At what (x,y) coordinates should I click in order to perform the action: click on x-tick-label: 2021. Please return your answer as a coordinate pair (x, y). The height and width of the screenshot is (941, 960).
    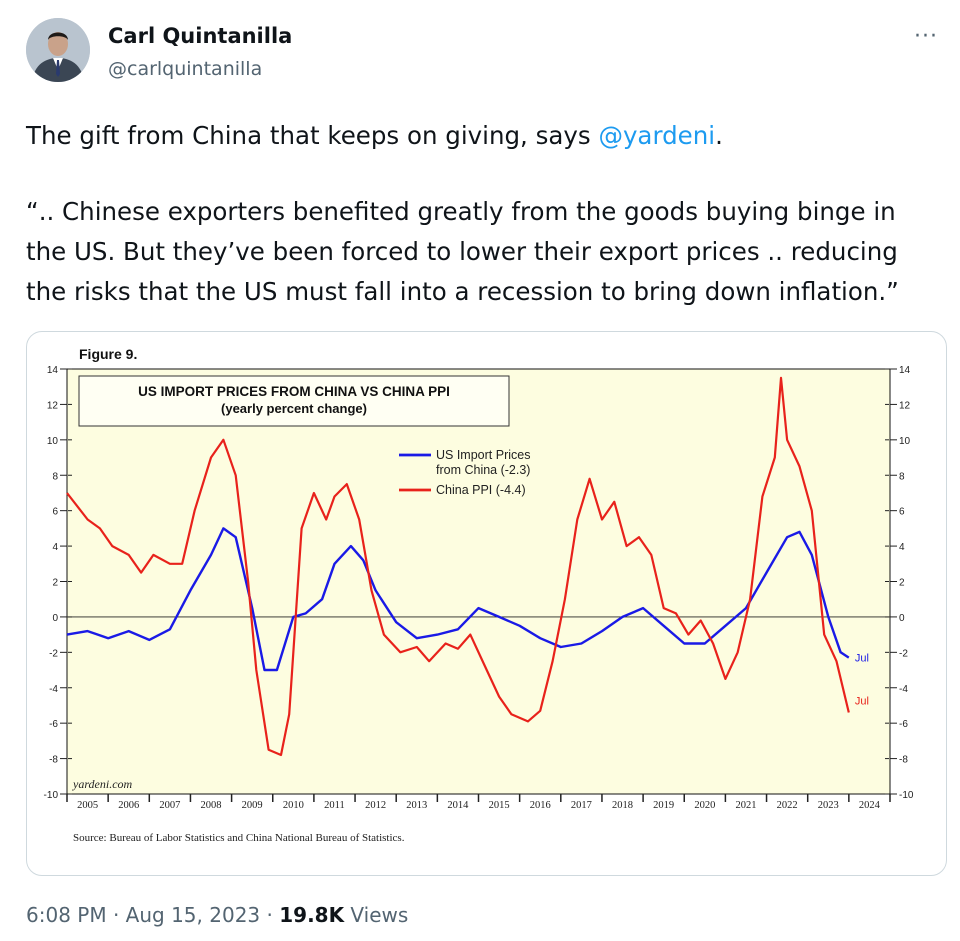
    Looking at the image, I should click on (745, 805).